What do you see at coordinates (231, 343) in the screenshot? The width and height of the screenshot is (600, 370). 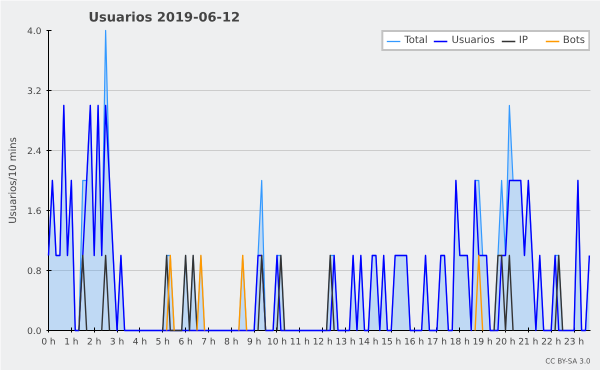 I see `x-tick-label: 8 h` at bounding box center [231, 343].